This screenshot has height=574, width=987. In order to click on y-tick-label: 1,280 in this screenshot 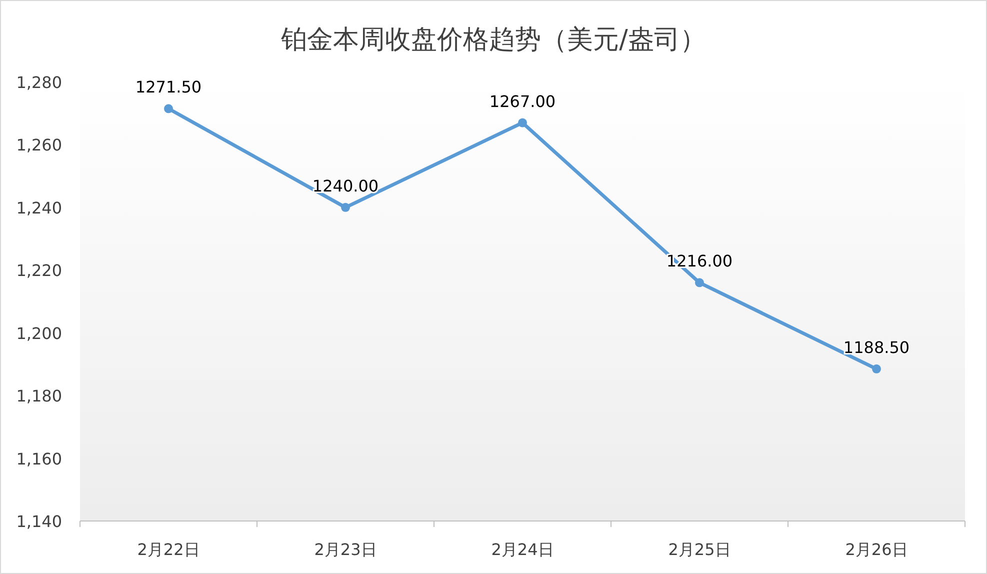, I will do `click(39, 82)`.